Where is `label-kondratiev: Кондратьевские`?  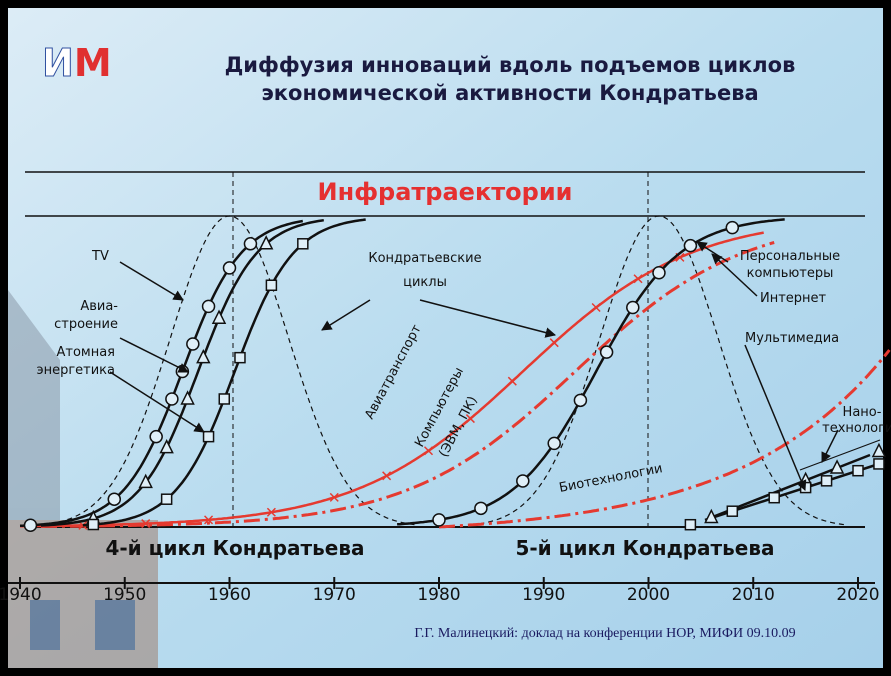 label-kondratiev: Кондратьевские is located at coordinates (424, 258).